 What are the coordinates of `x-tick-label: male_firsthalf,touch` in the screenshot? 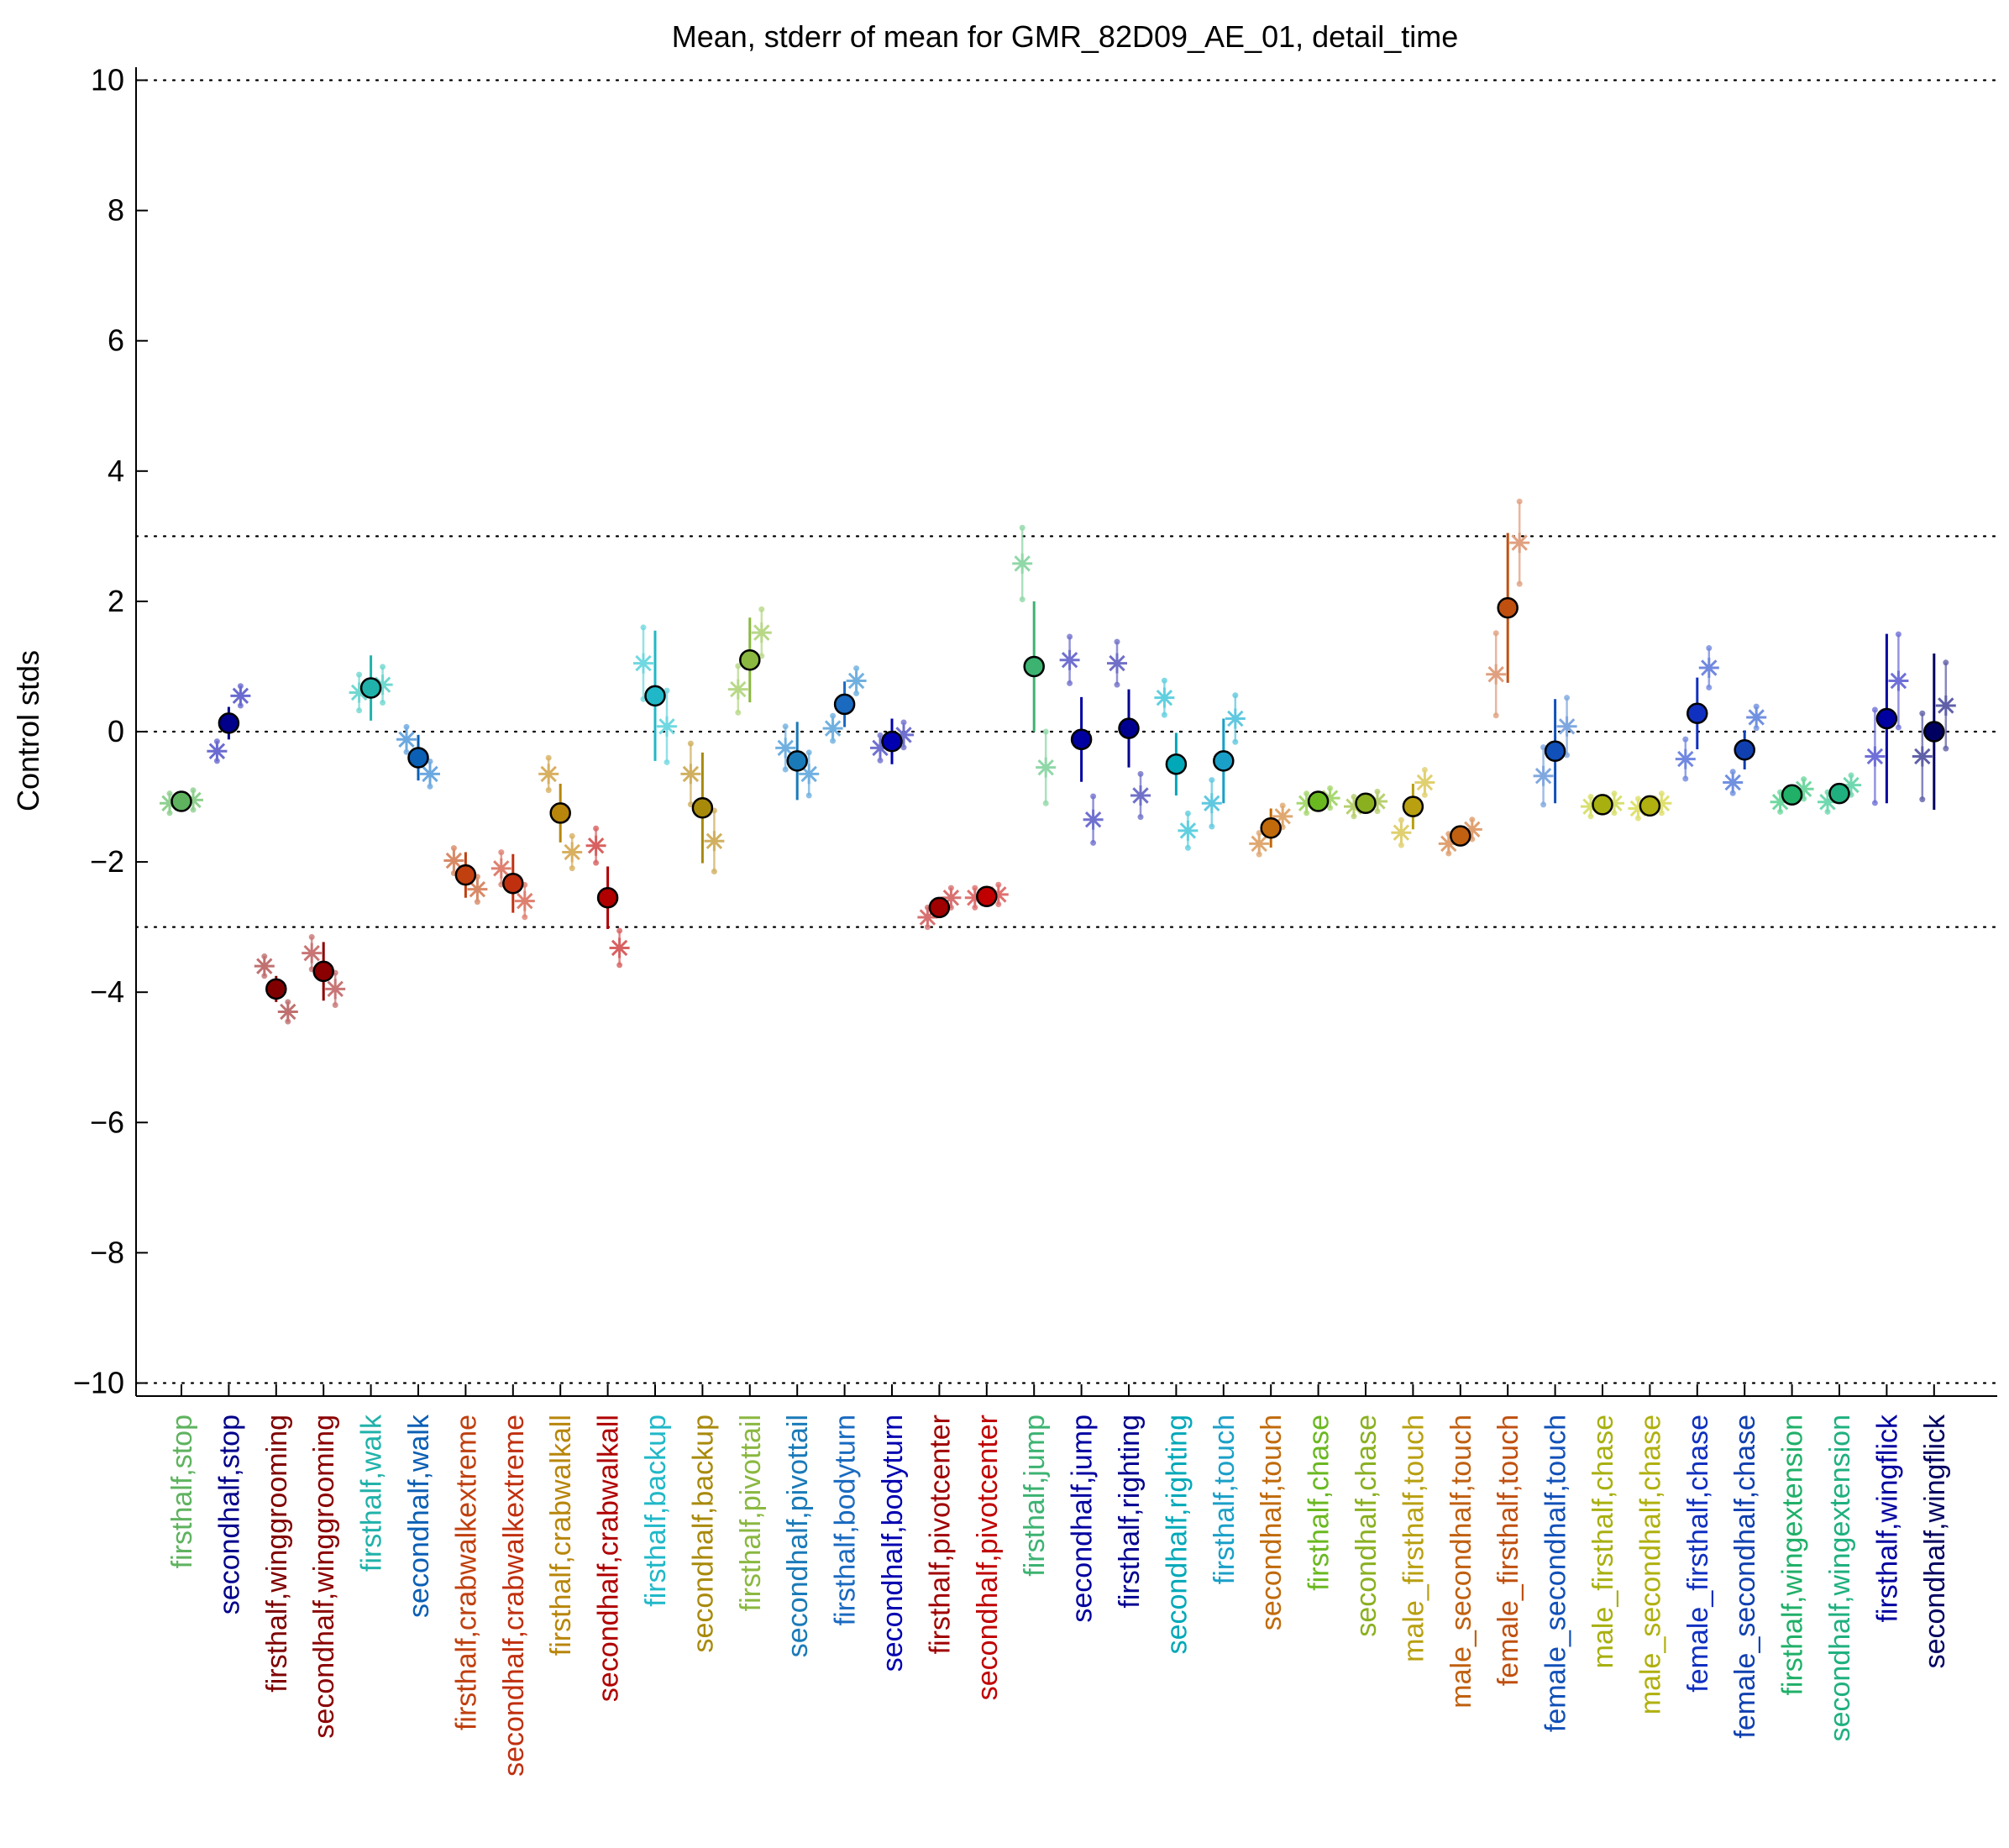 It's located at (1413, 1538).